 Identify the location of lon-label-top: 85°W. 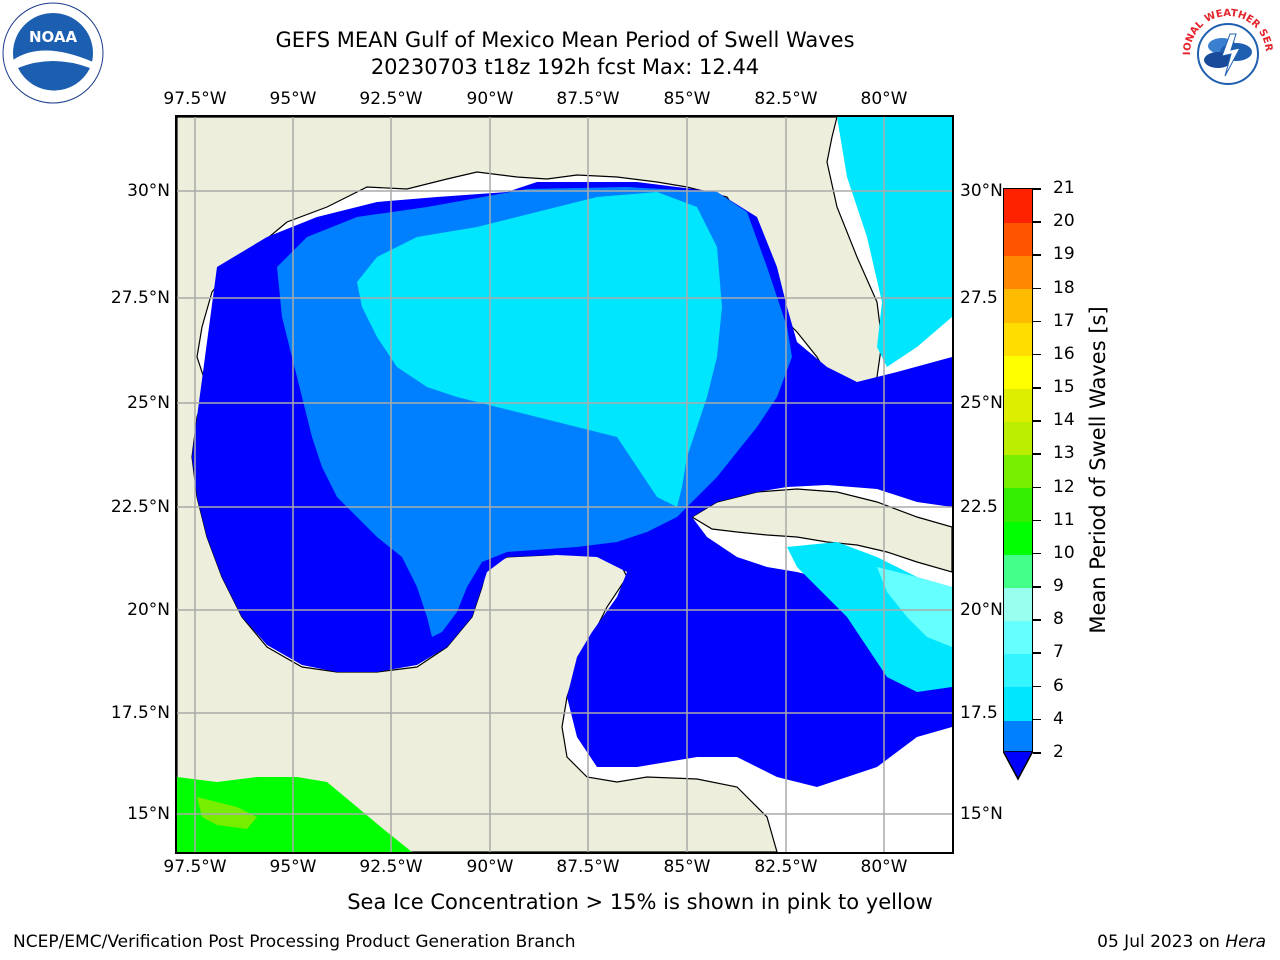
(687, 99).